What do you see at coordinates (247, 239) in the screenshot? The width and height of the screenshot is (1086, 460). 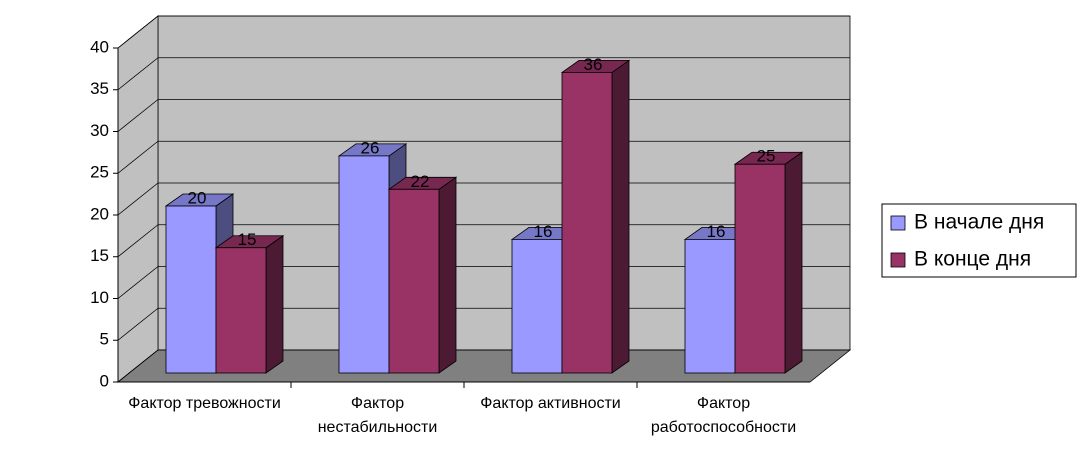 I see `value-label: 15` at bounding box center [247, 239].